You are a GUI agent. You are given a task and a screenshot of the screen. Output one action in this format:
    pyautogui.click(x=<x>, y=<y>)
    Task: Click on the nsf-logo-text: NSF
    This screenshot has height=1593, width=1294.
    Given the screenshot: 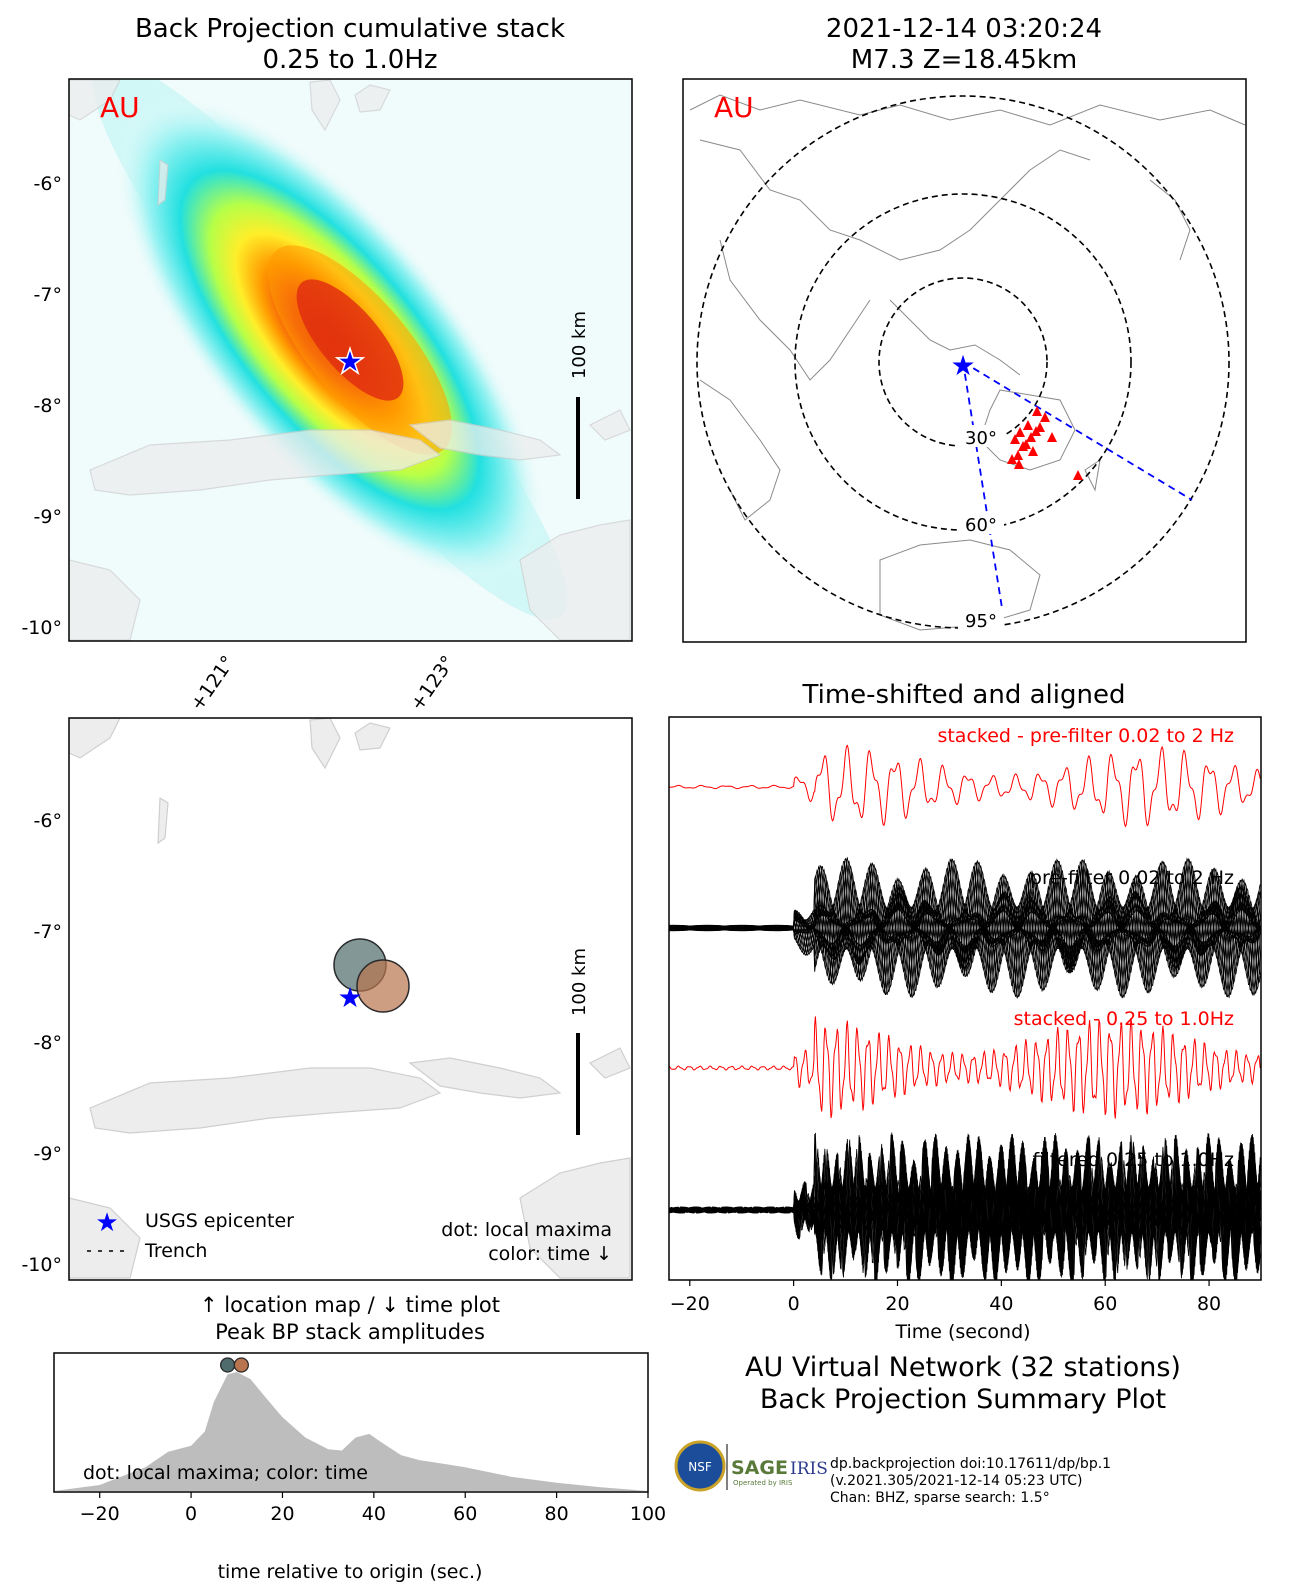 What is the action you would take?
    pyautogui.click(x=700, y=1467)
    